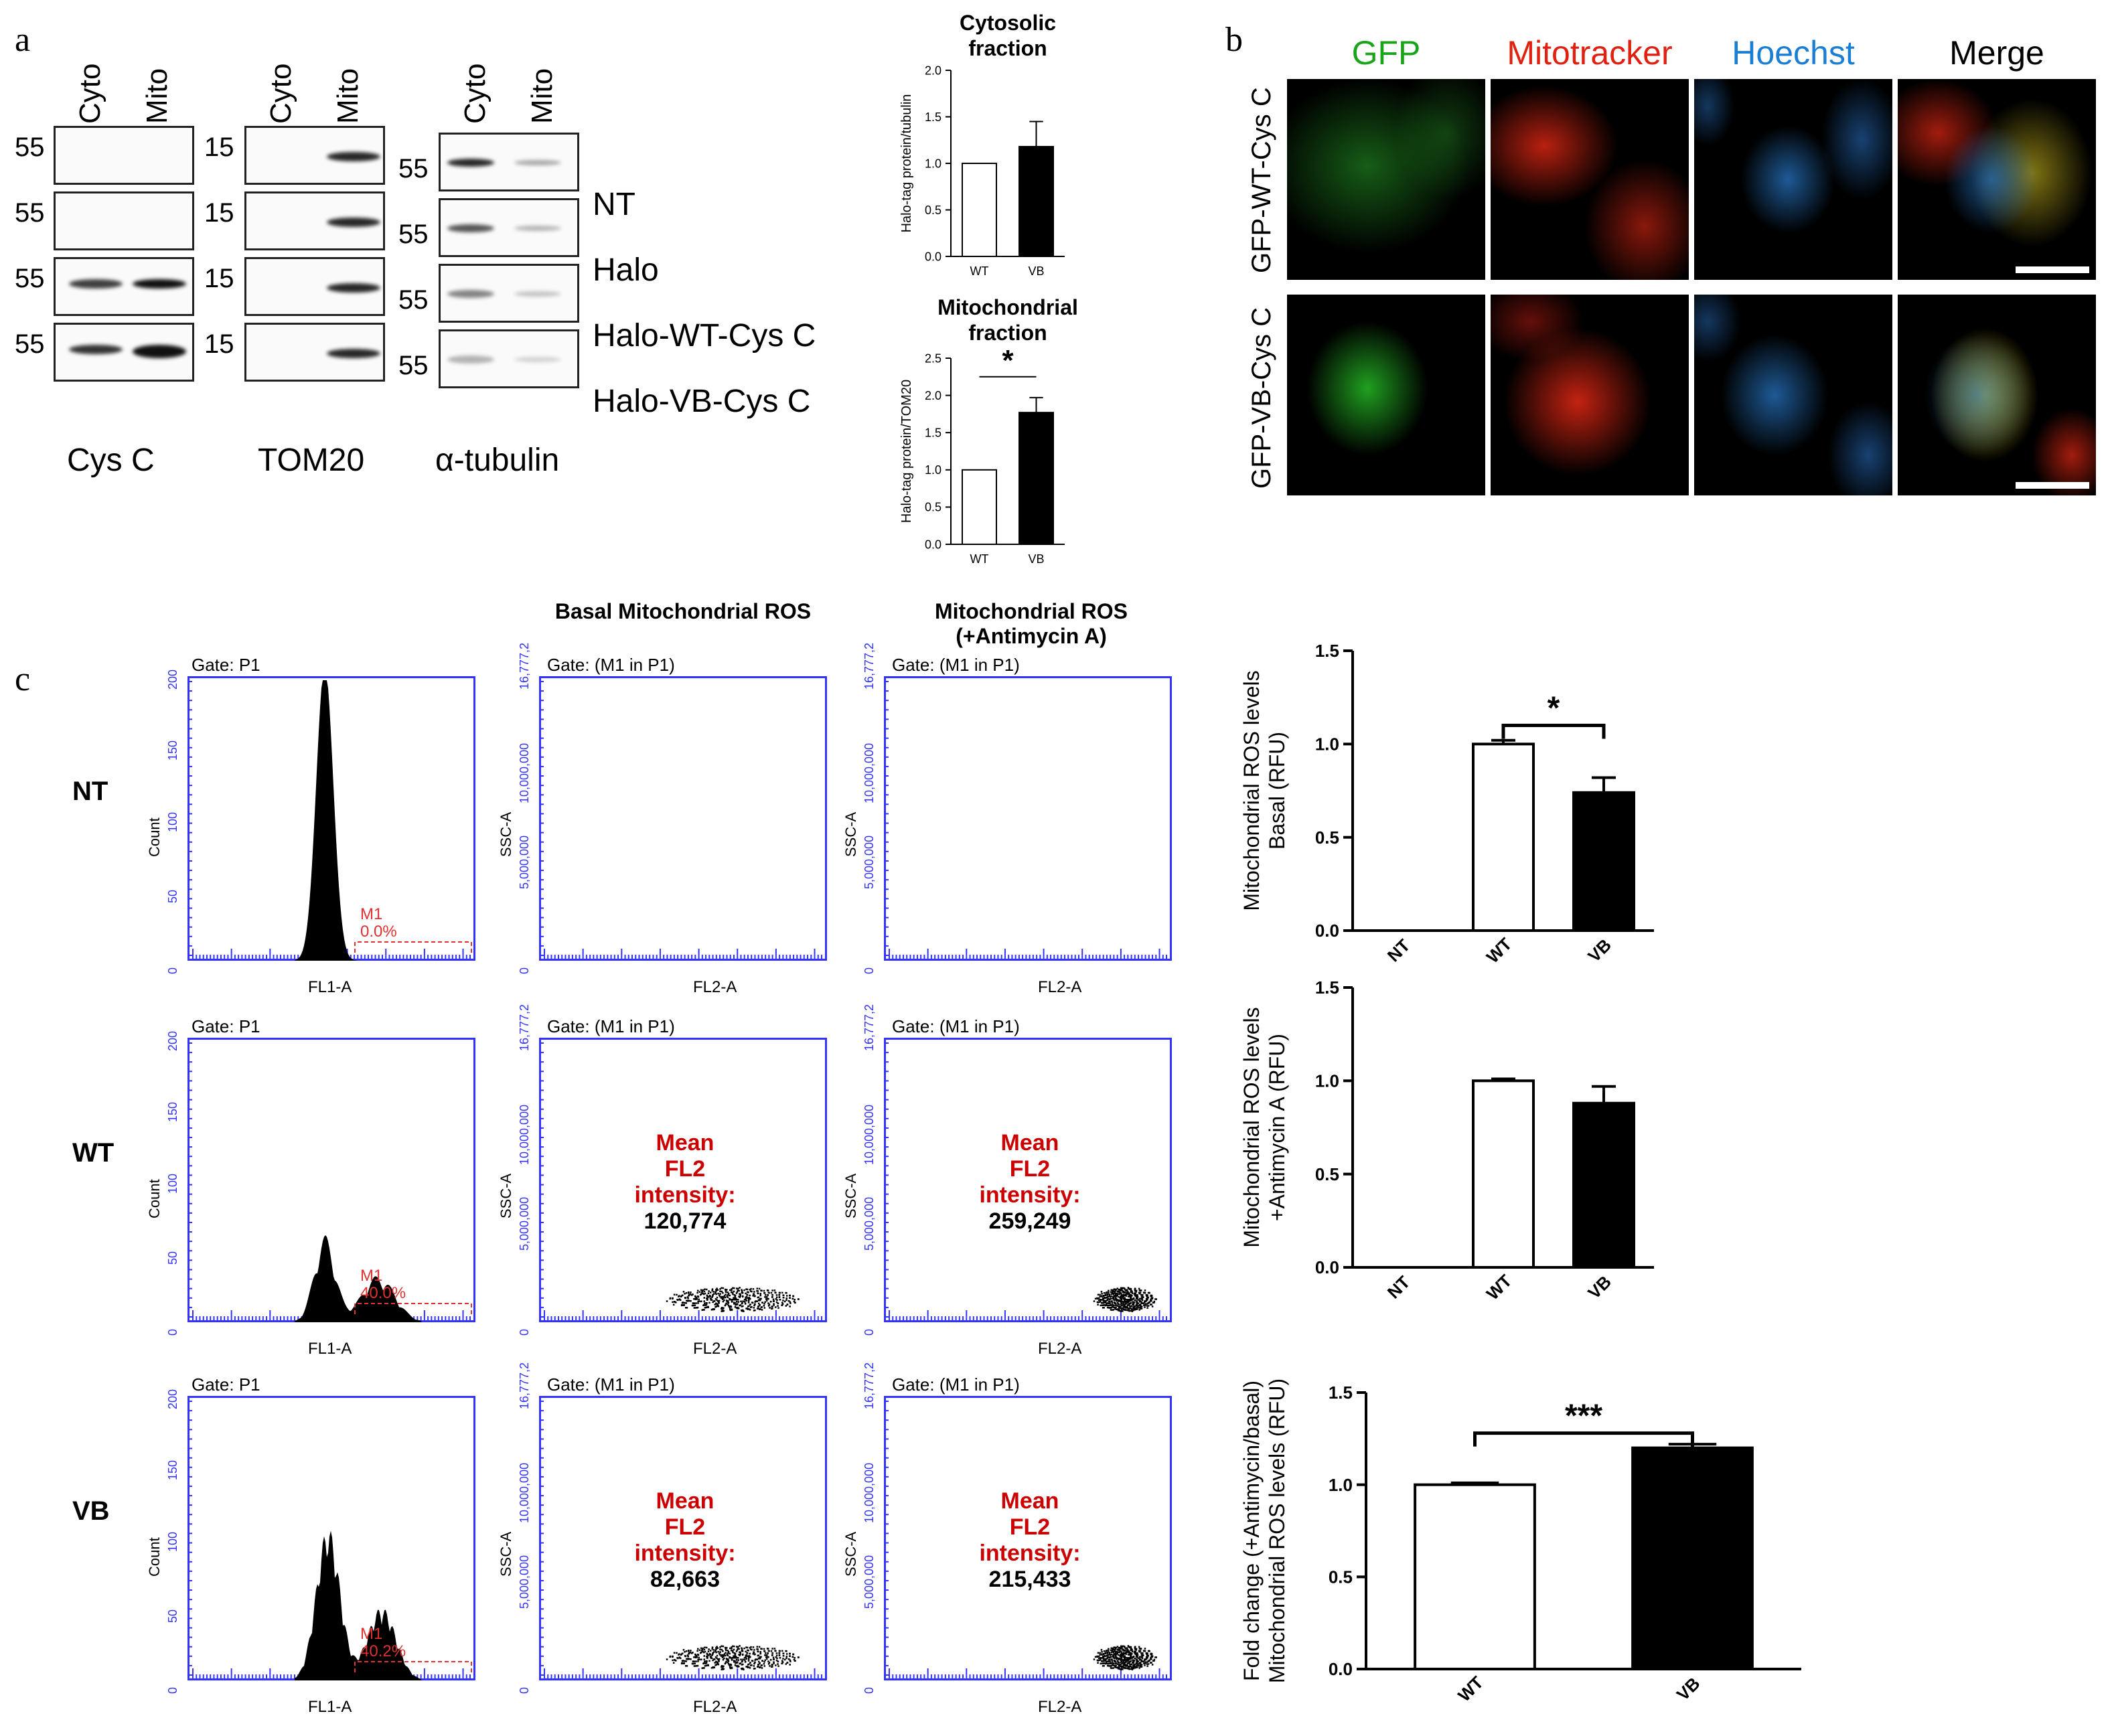  I want to click on y-tick-label: 0.0, so click(933, 256).